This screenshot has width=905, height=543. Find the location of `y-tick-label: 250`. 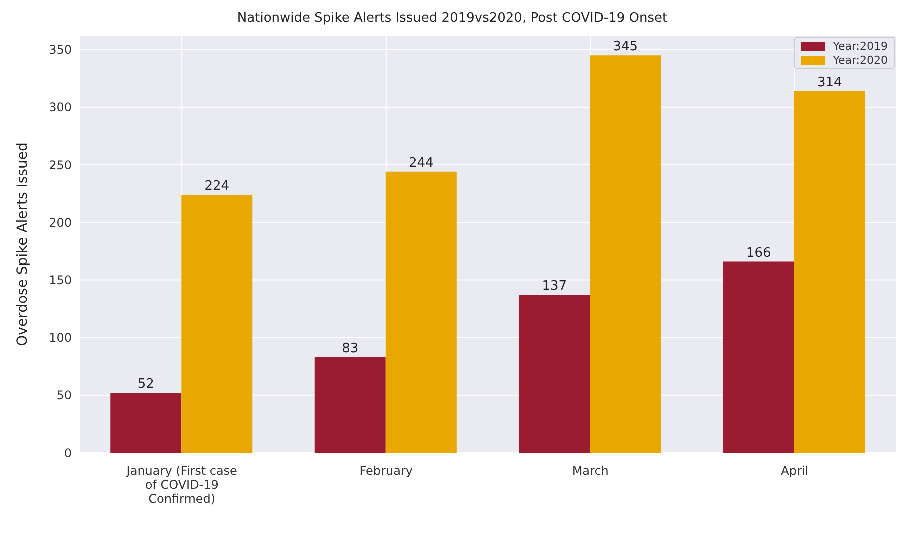

y-tick-label: 250 is located at coordinates (60, 165).